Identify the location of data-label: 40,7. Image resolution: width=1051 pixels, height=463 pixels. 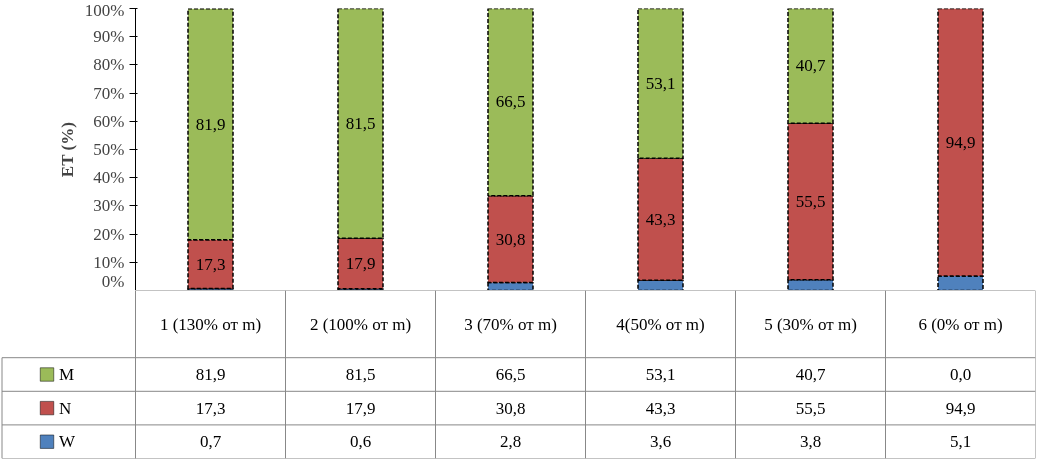
(810, 374).